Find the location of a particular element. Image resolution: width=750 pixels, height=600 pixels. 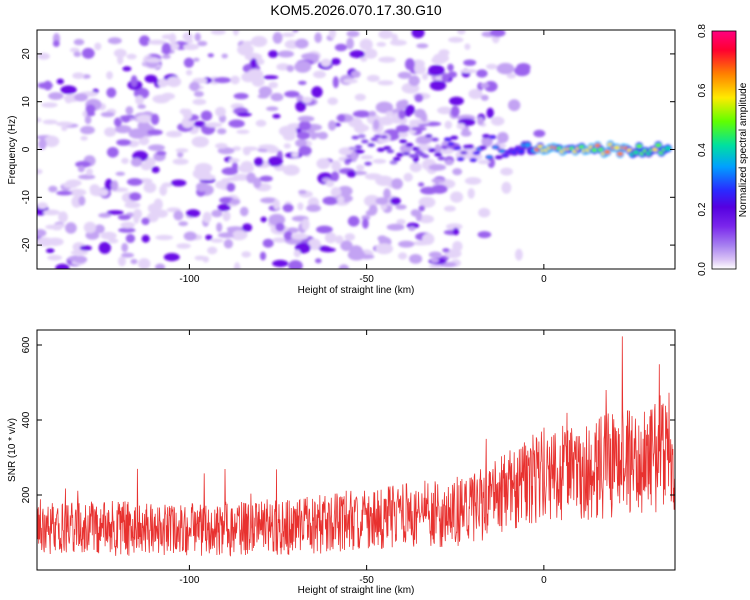

y-tick-label: 400 is located at coordinates (26, 419).